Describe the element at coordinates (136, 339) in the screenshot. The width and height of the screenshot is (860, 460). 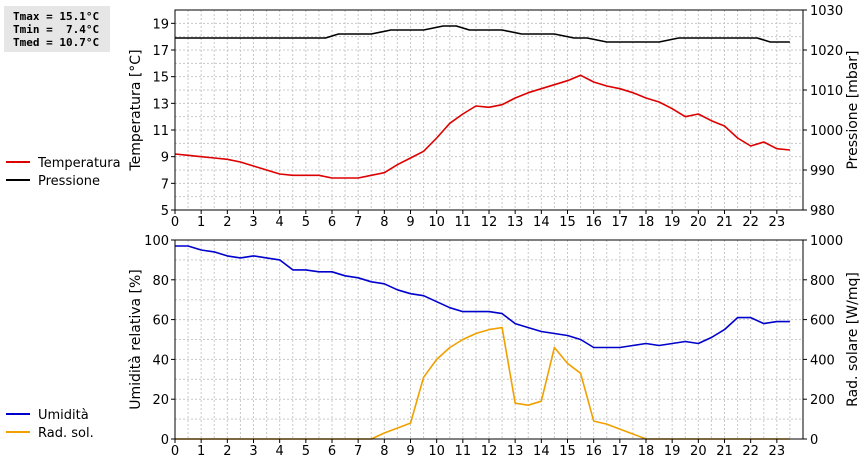
I see `bottom-ylabel-left: Umidità relativa [%]` at that location.